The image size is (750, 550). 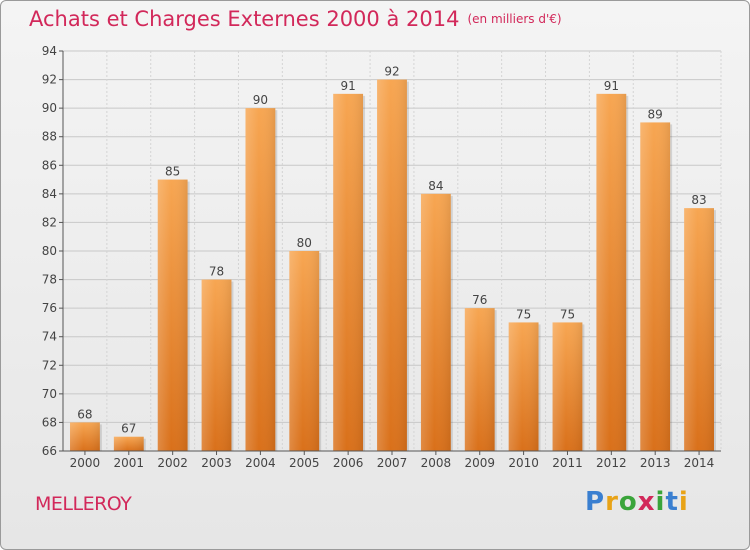 What do you see at coordinates (391, 72) in the screenshot?
I see `bar-value-label: 92` at bounding box center [391, 72].